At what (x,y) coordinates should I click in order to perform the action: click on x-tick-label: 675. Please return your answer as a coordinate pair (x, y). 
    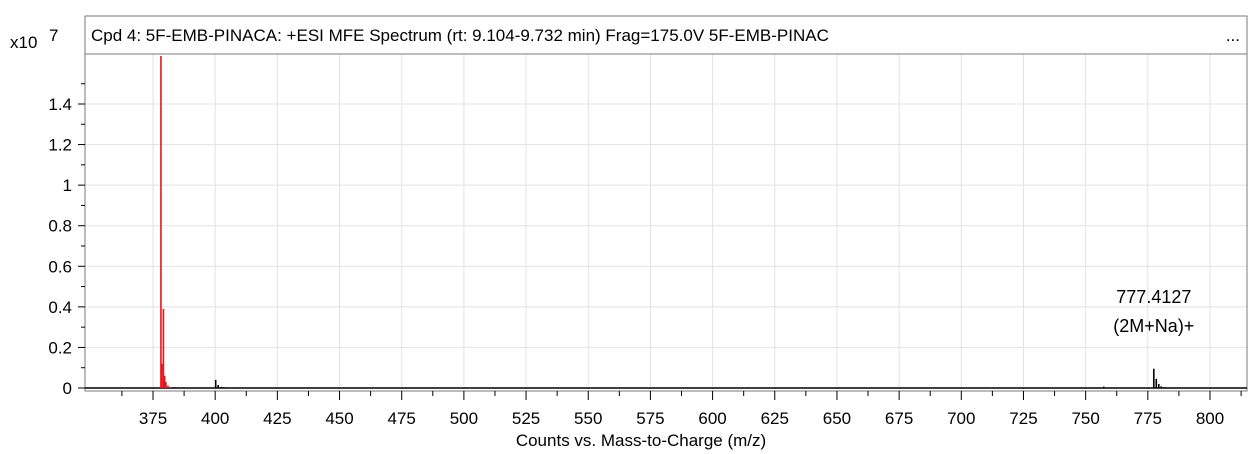
    Looking at the image, I should click on (899, 418).